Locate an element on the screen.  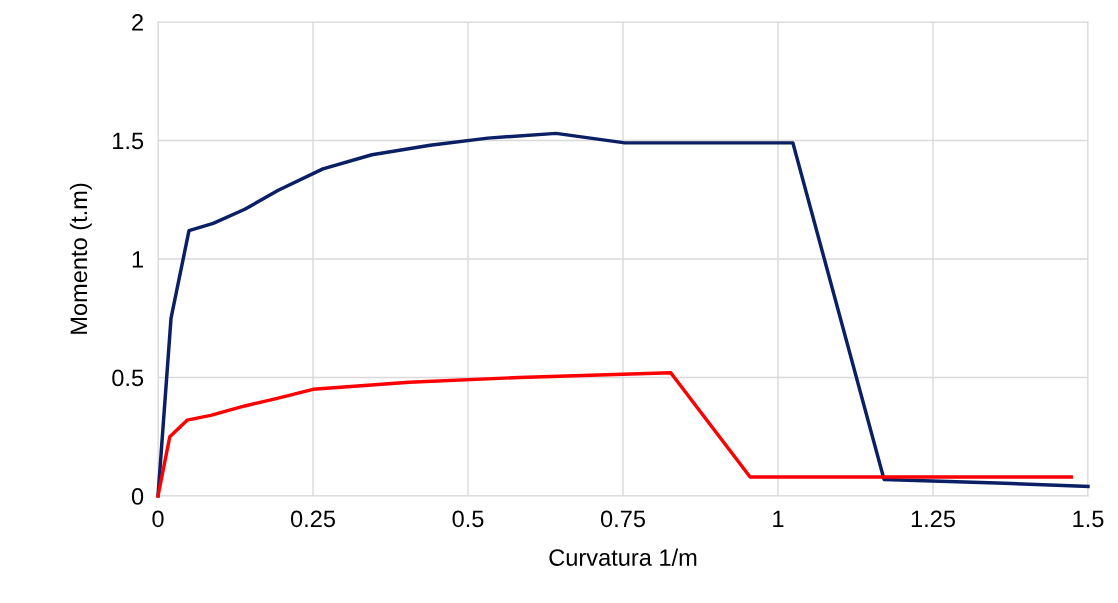
x-tick-label: 1 is located at coordinates (778, 518).